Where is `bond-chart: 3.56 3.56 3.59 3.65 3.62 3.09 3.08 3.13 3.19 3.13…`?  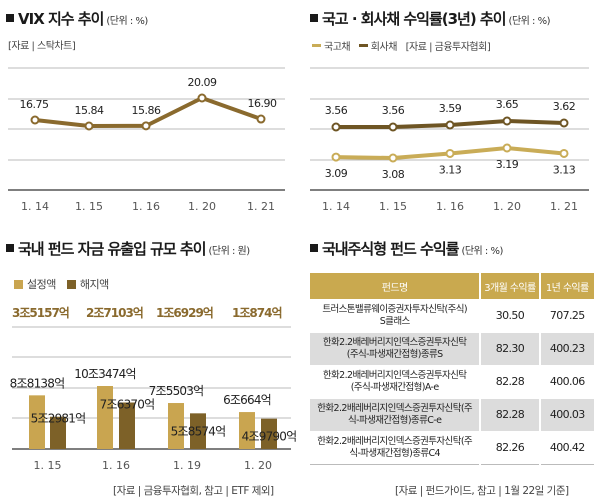
bond-chart: 3.56 3.56 3.59 3.65 3.62 3.09 3.08 3.13 3.19 3.13… is located at coordinates (449, 140).